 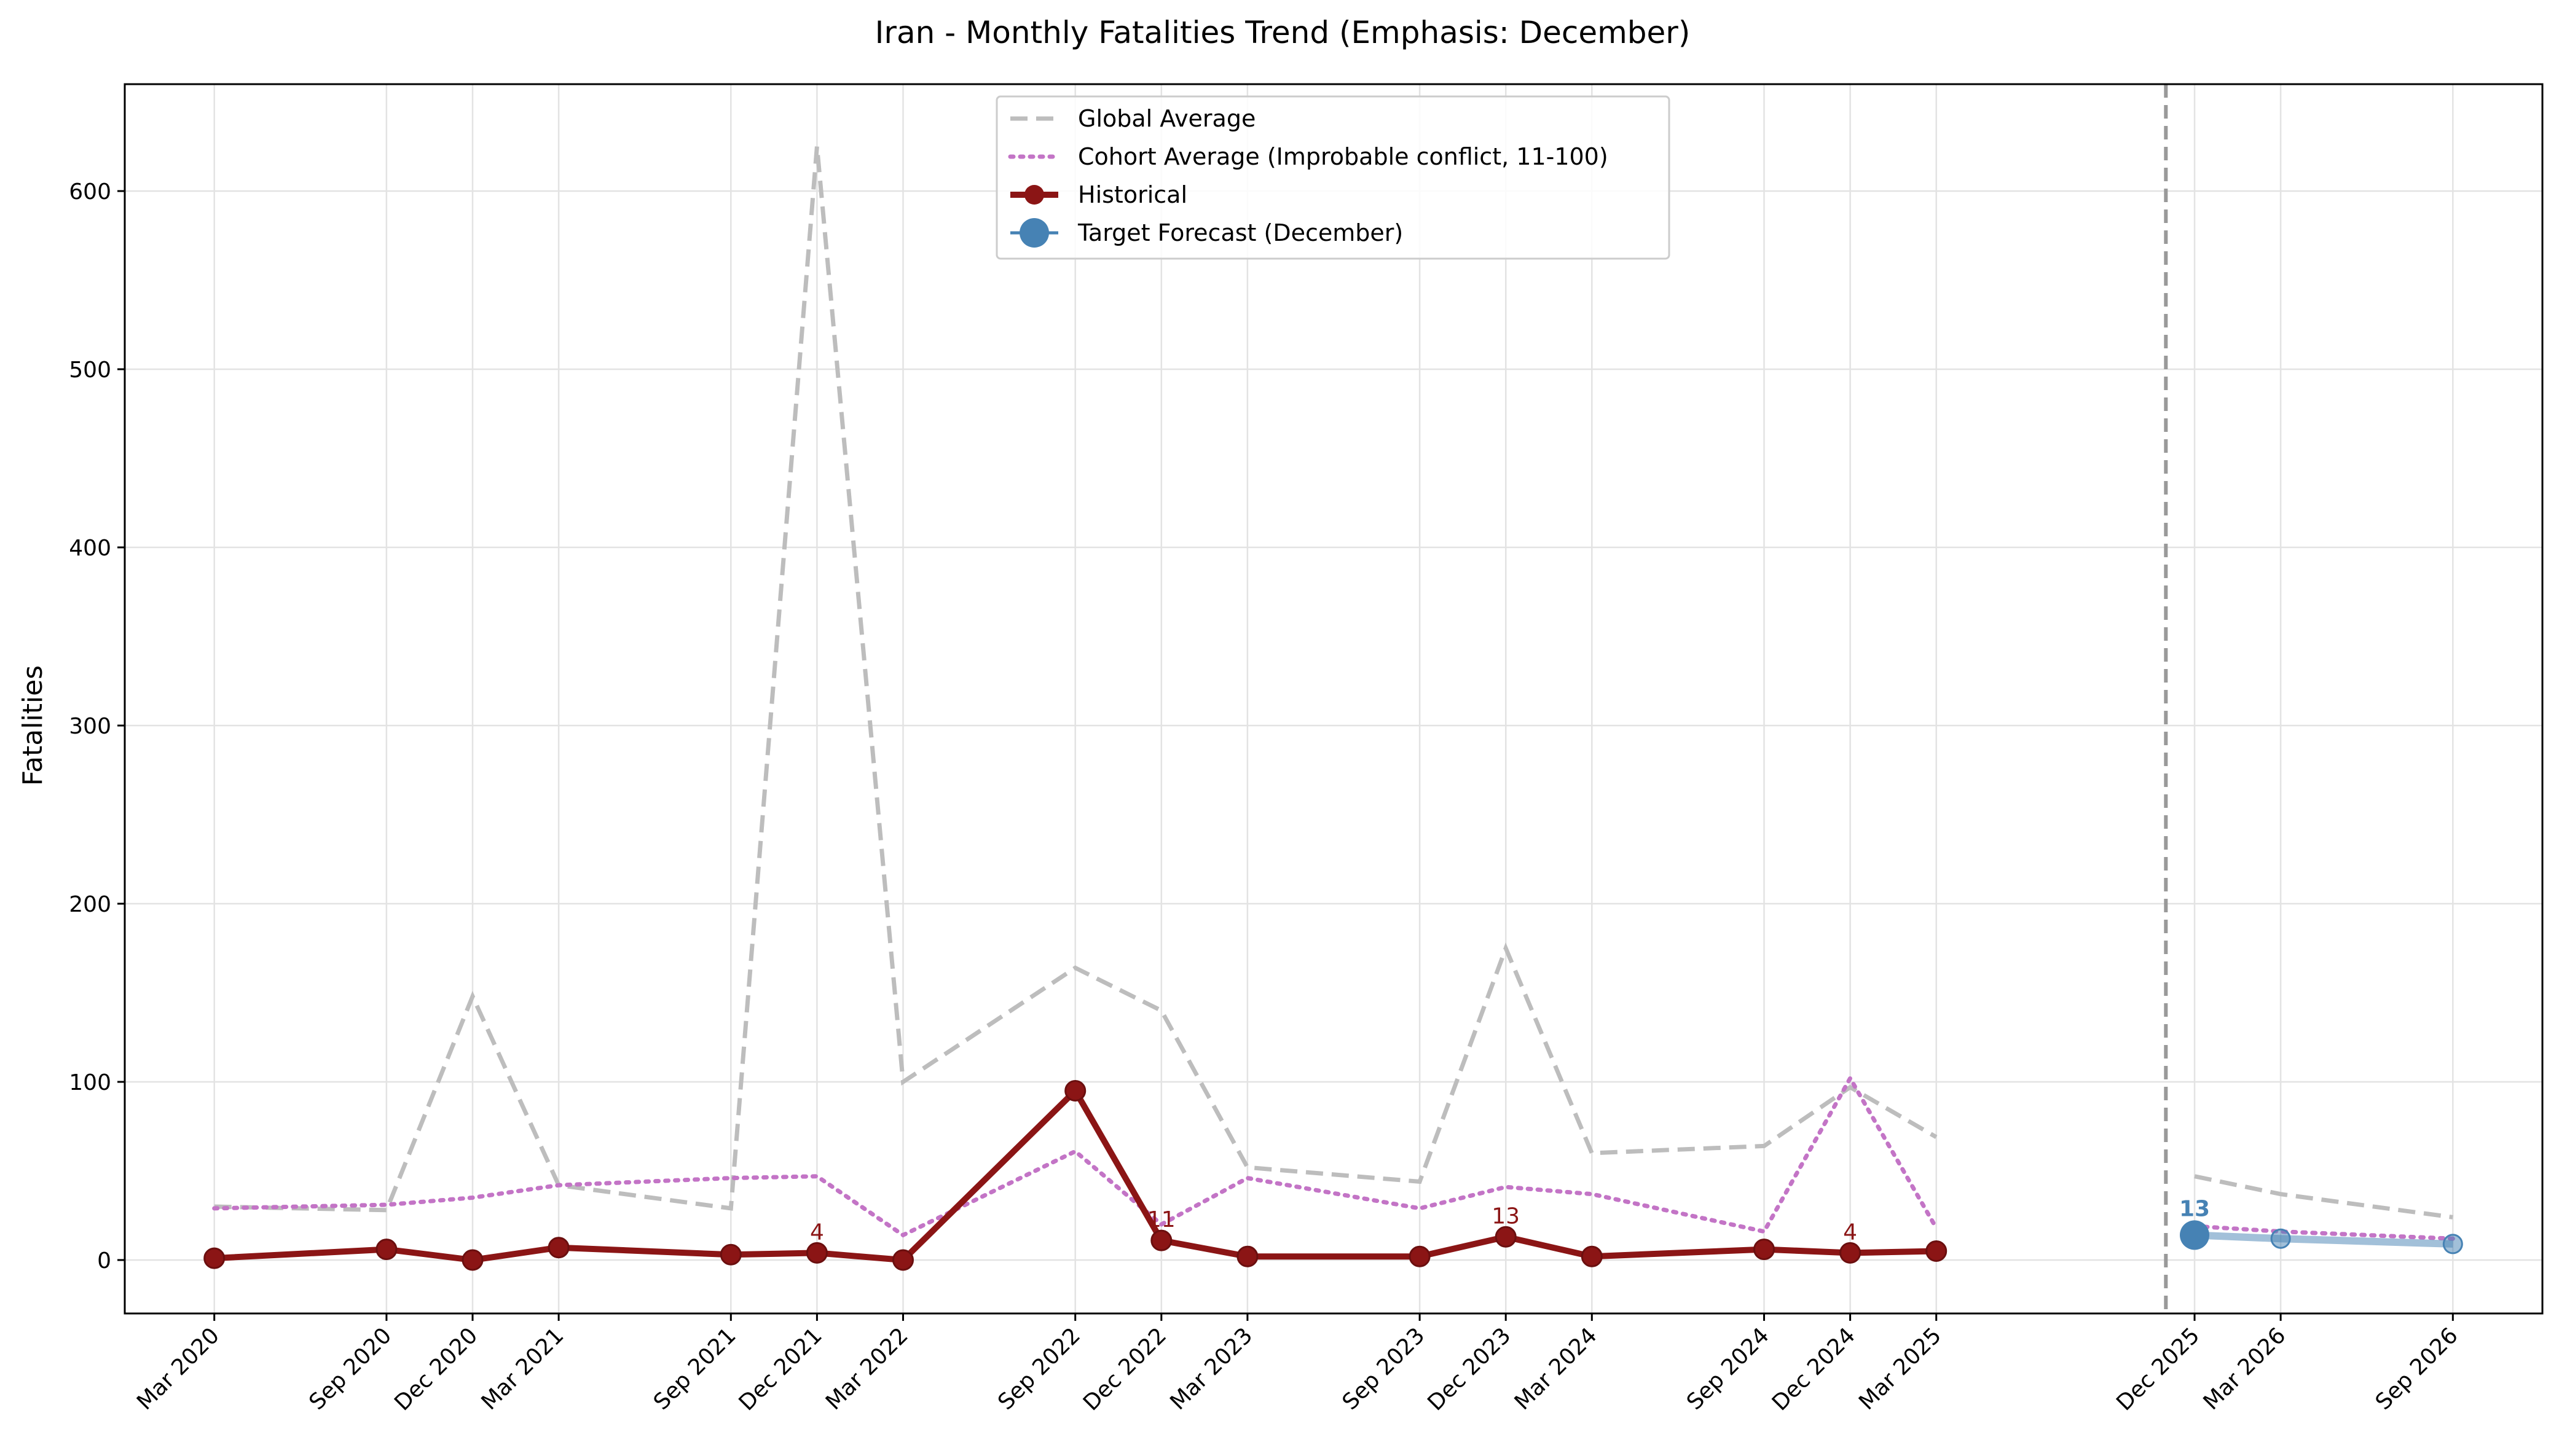 I want to click on y-tick-label: 300, so click(x=90, y=726).